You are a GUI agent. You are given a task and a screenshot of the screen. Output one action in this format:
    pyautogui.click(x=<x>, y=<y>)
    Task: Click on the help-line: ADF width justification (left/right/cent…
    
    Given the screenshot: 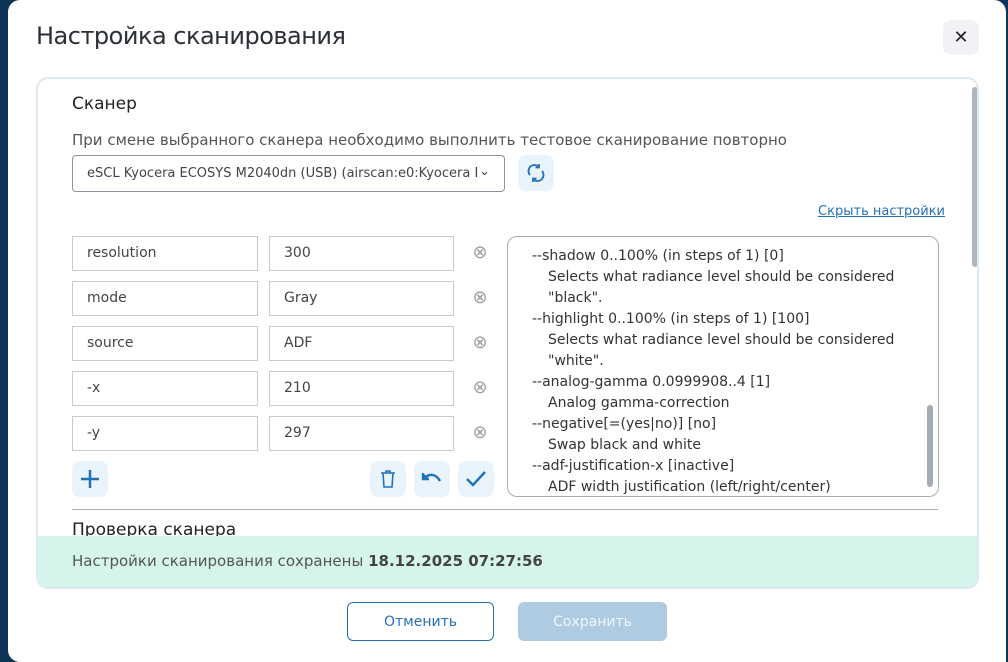 What is the action you would take?
    pyautogui.click(x=689, y=487)
    